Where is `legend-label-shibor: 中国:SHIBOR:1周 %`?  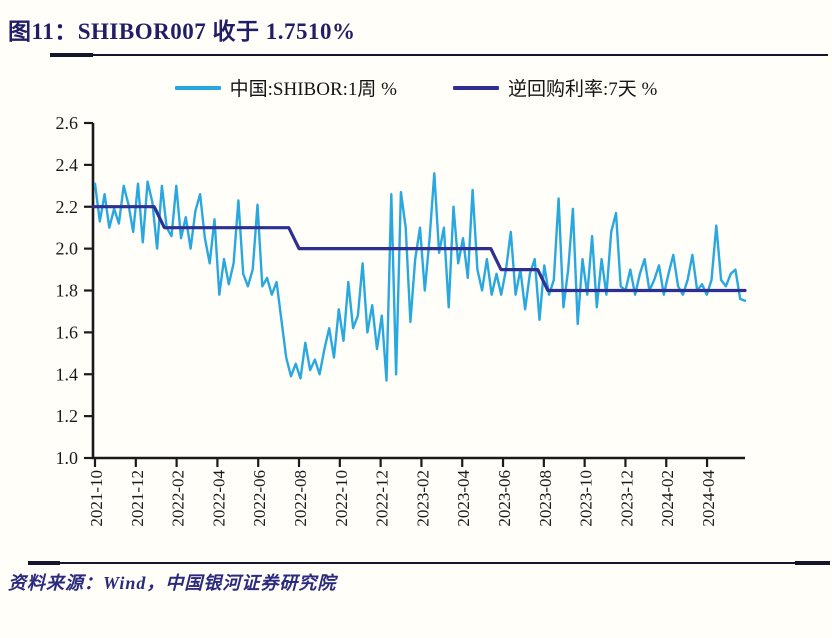
legend-label-shibor: 中国:SHIBOR:1周 % is located at coordinates (313, 89).